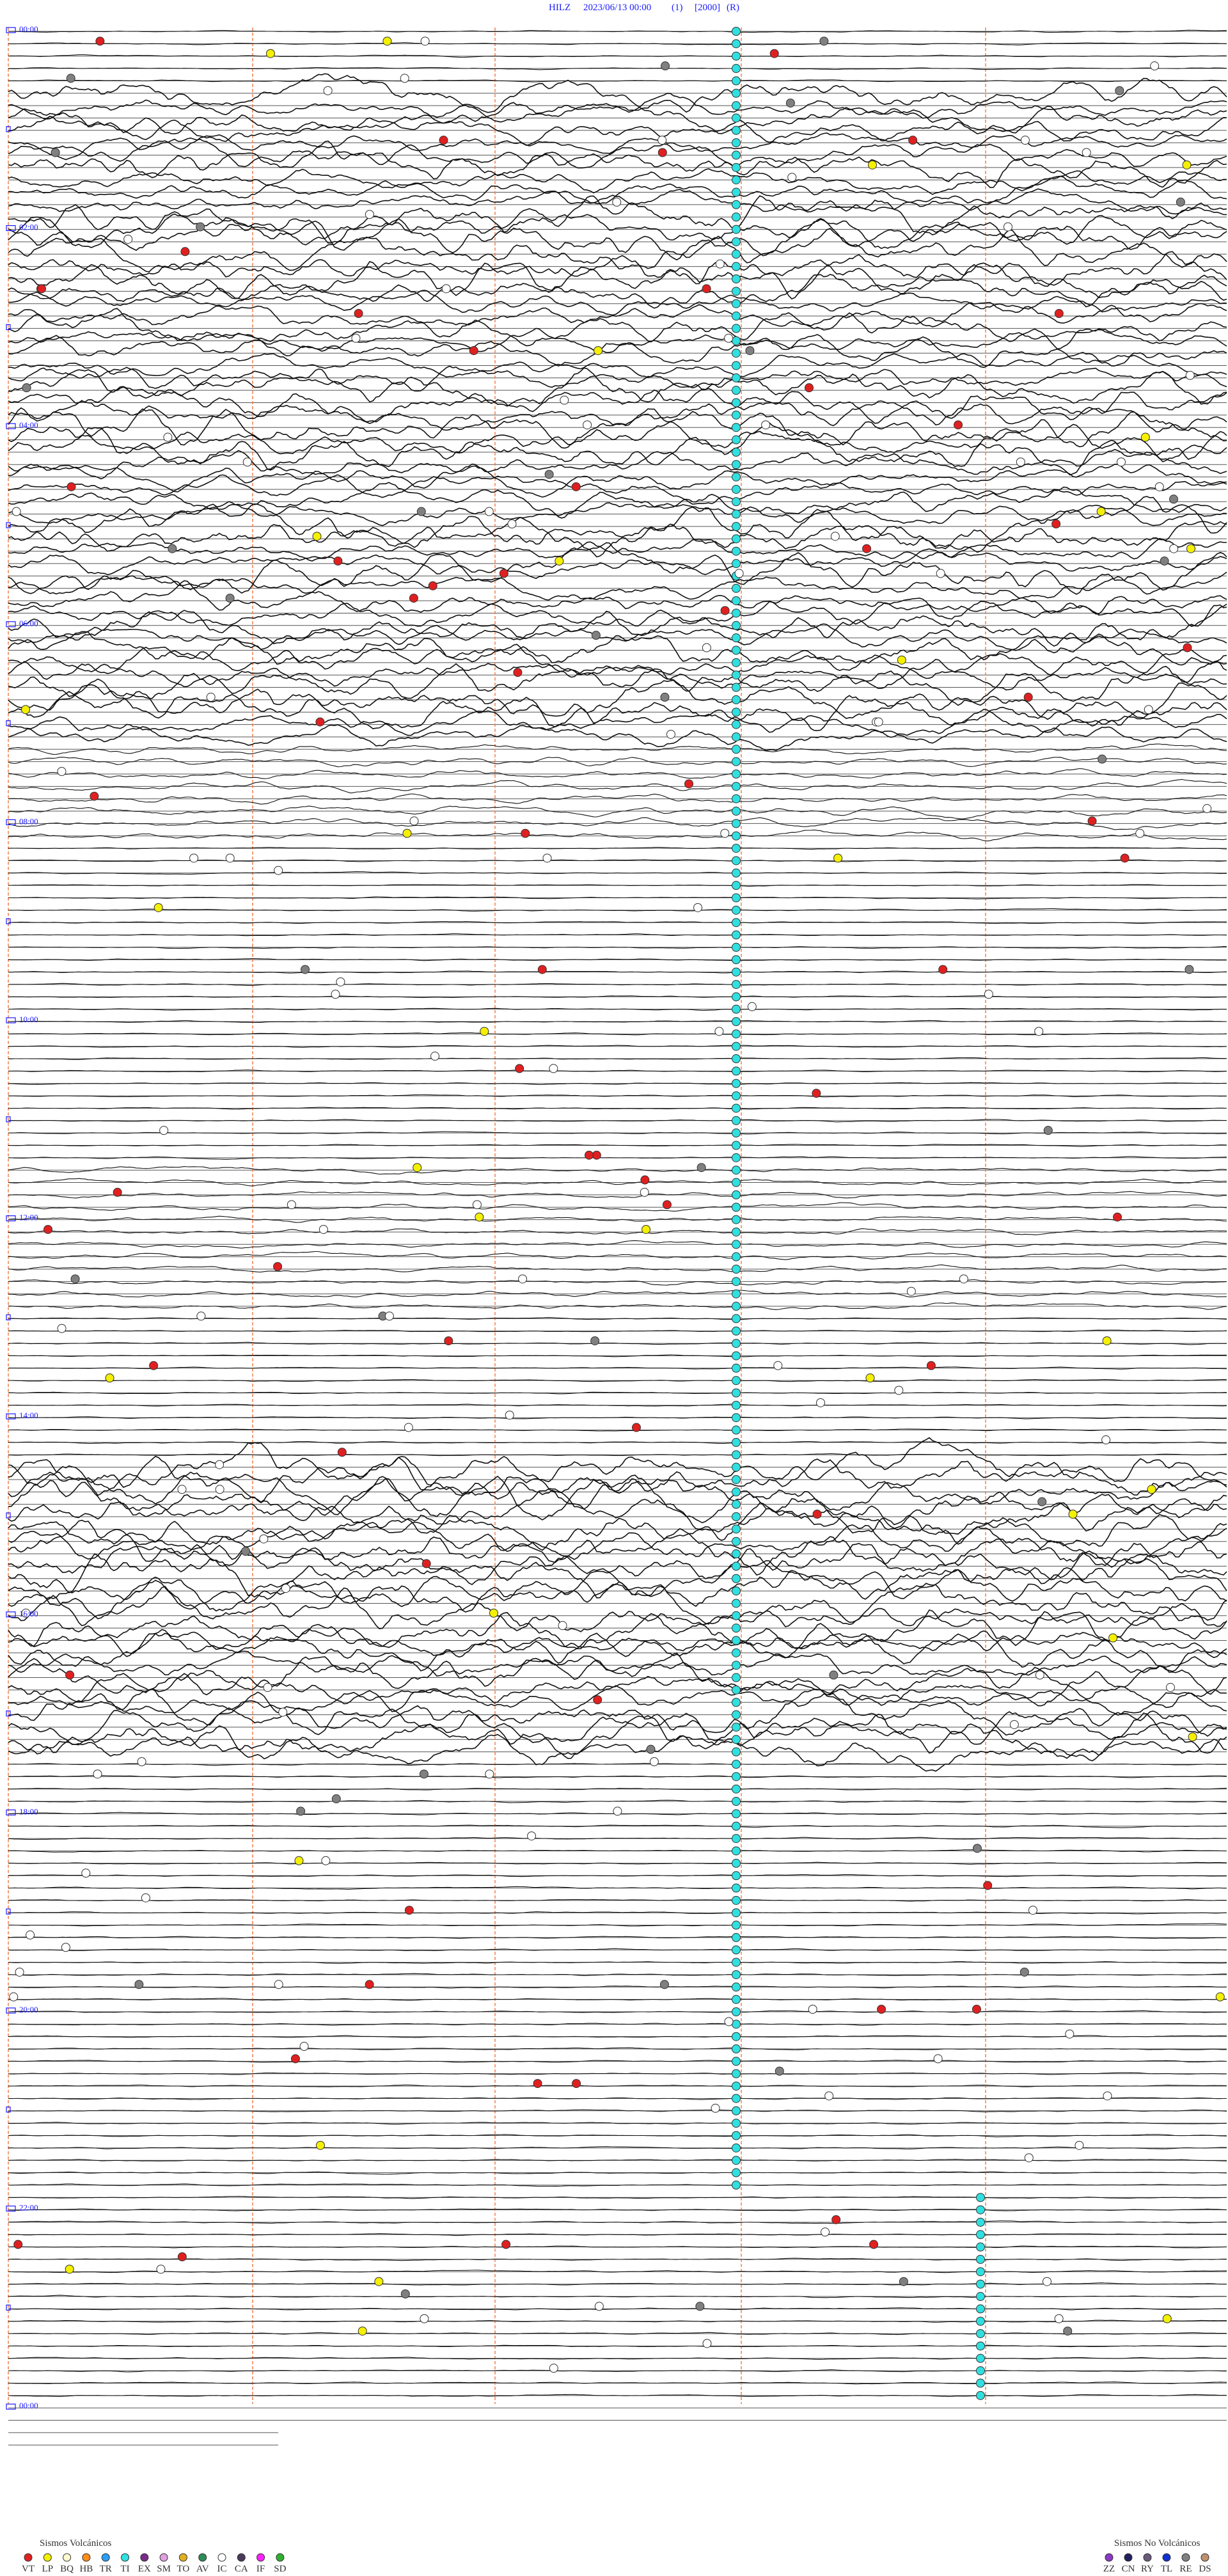 This screenshot has height=2576, width=1228. Describe the element at coordinates (183, 2569) in the screenshot. I see `legend-code: TO` at that location.